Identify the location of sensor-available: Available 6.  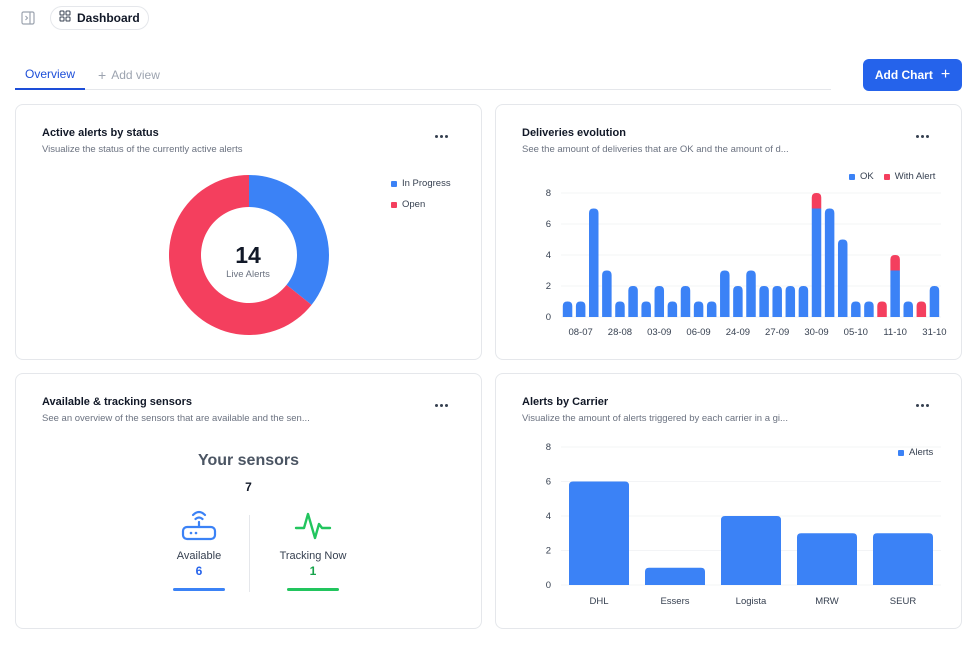
(199, 548).